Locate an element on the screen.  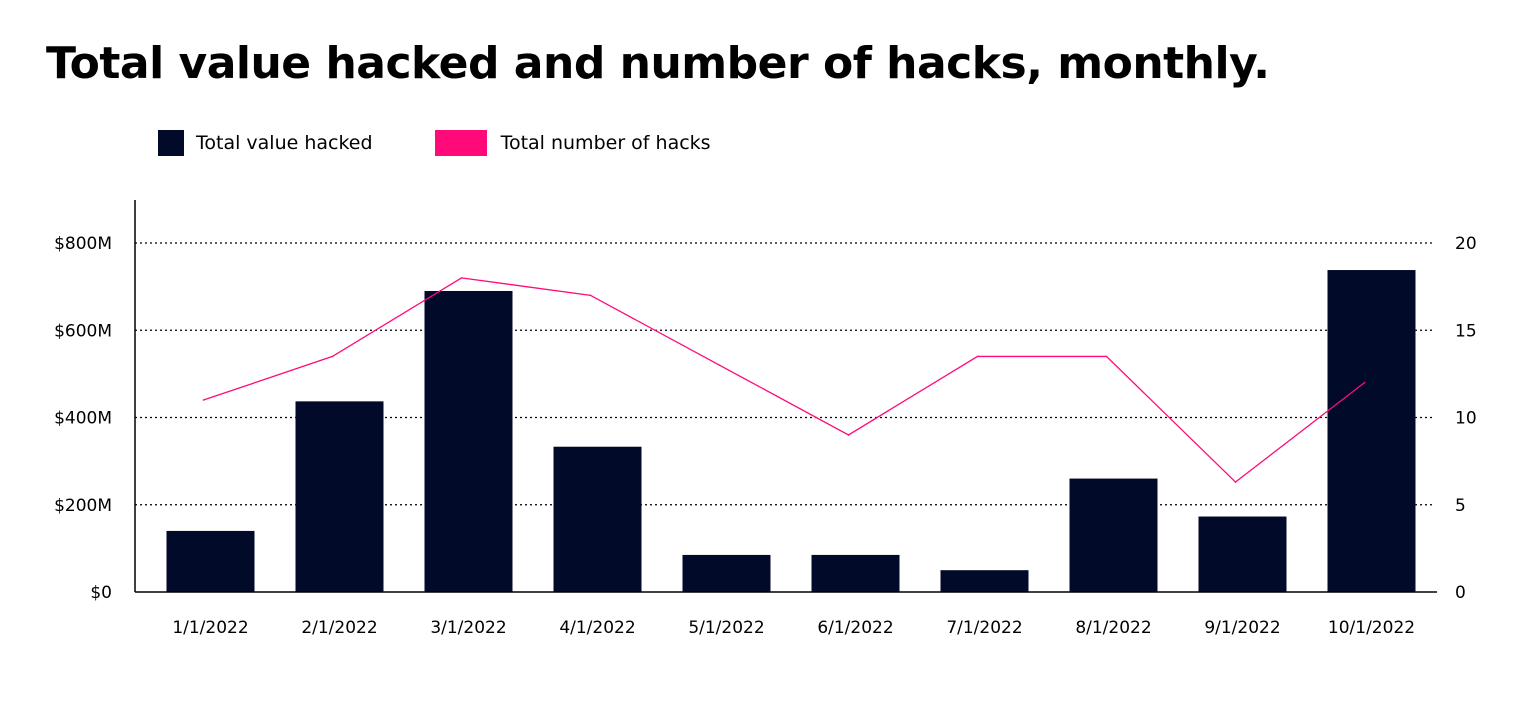
x-tick-label: 3/1/2022 is located at coordinates (468, 628).